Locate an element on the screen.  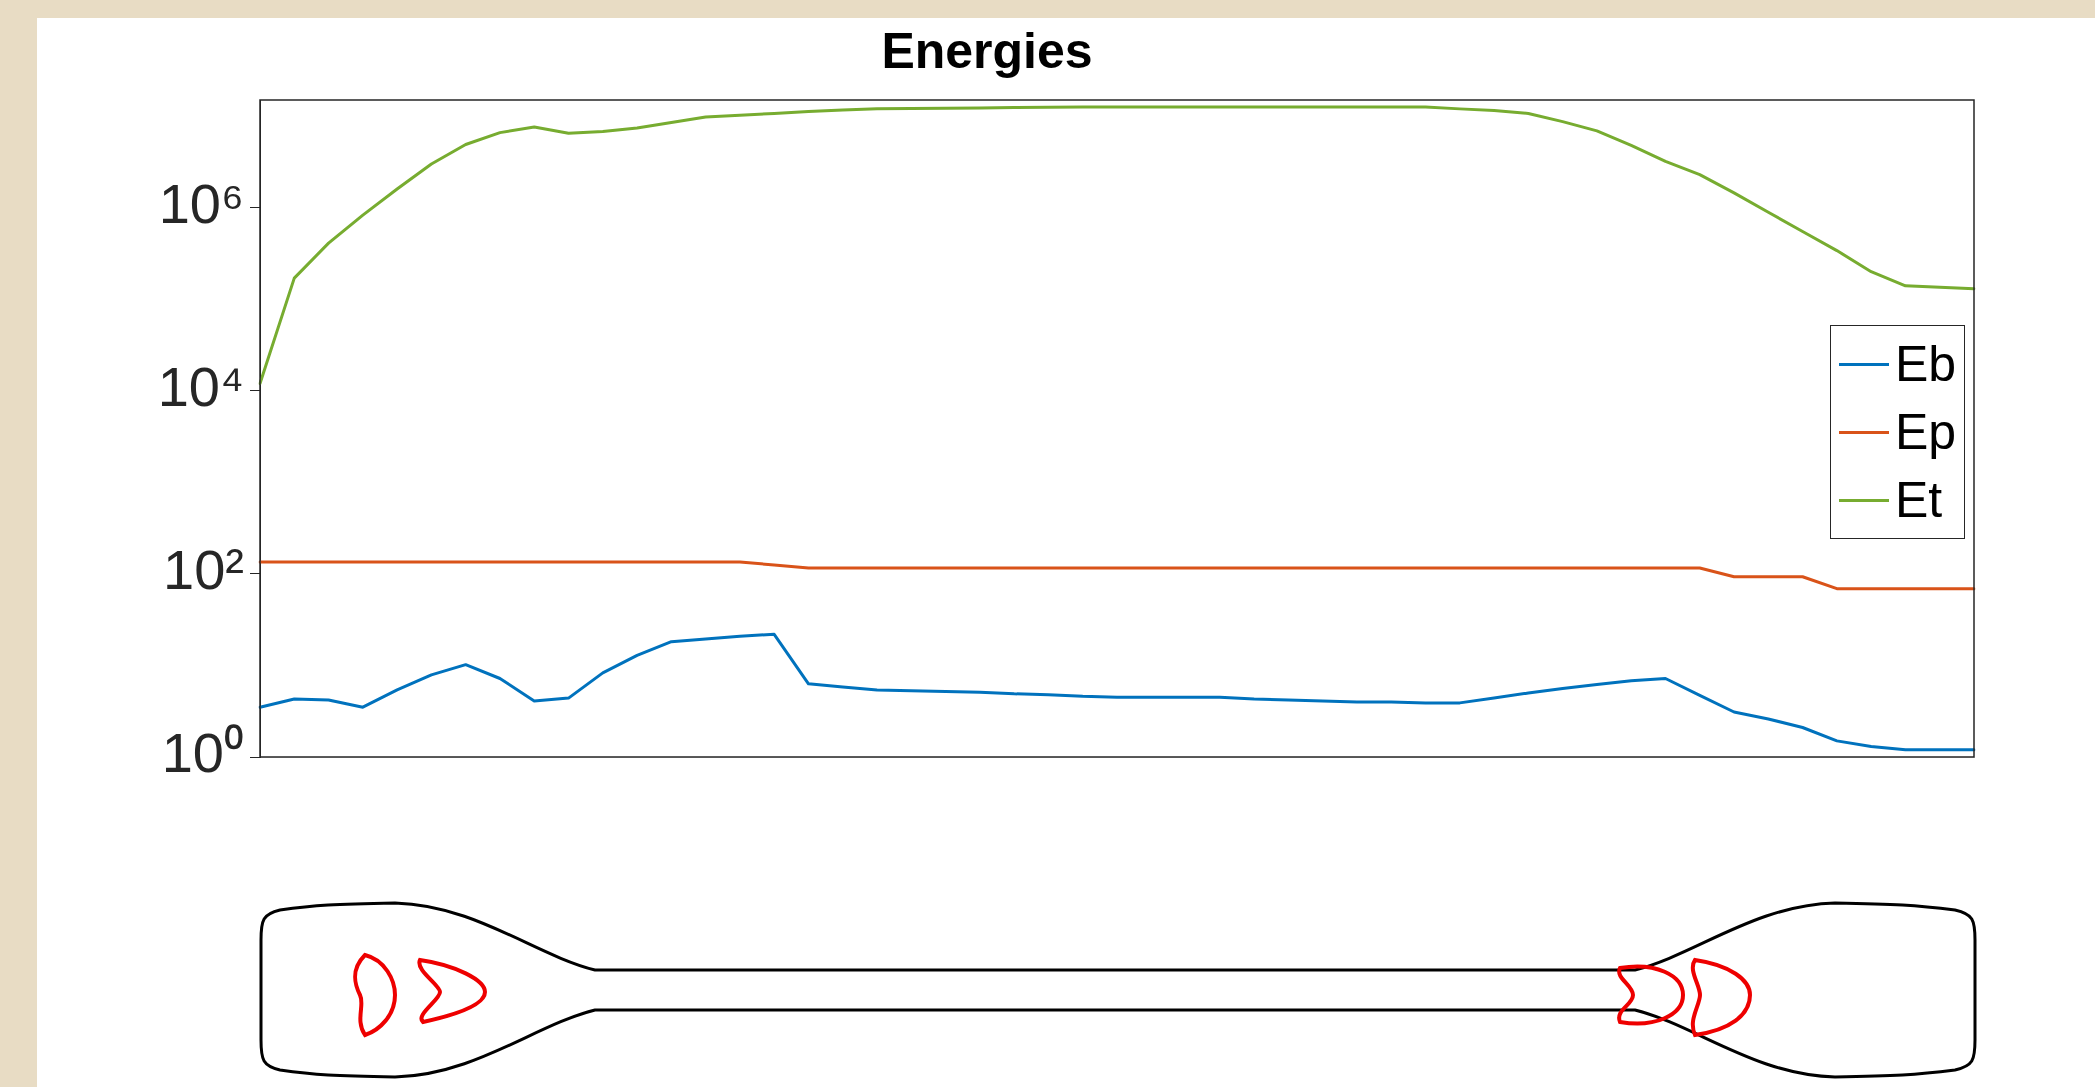
y-tick-label: 10⁶ is located at coordinates (201, 204).